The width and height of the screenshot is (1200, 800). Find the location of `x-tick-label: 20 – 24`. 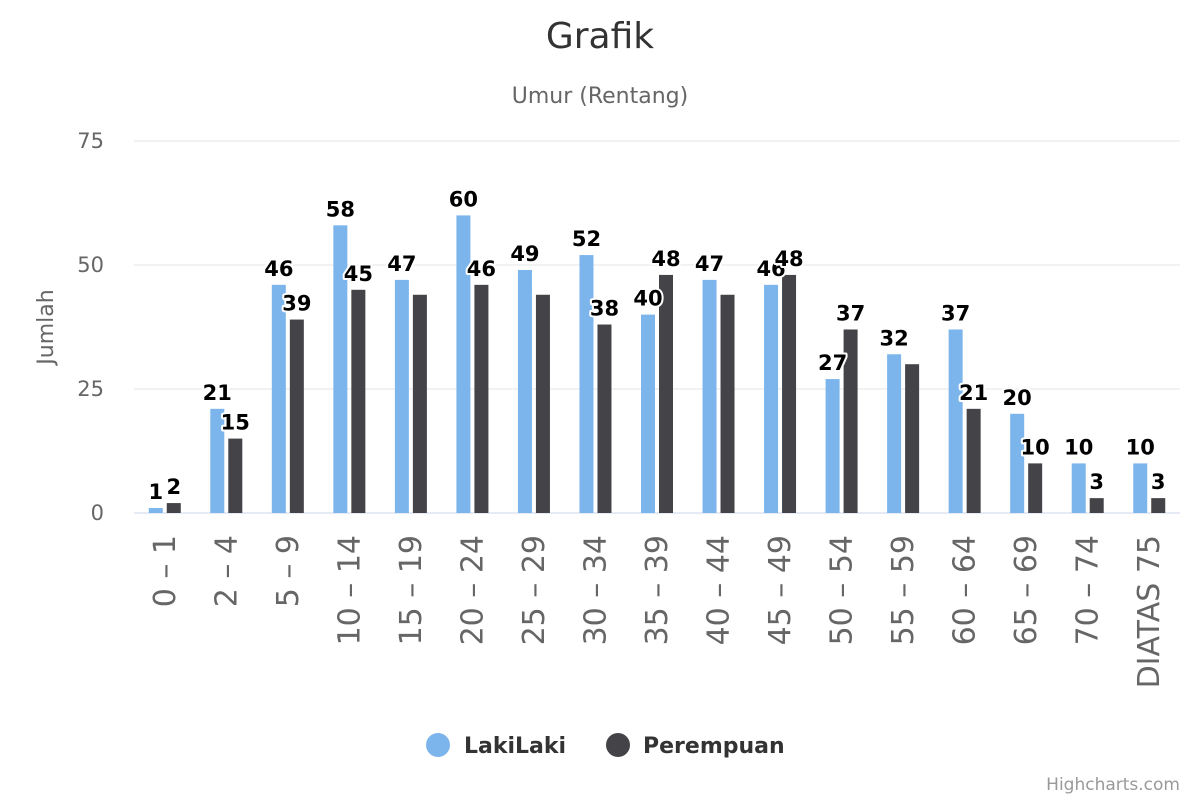

x-tick-label: 20 – 24 is located at coordinates (472, 590).